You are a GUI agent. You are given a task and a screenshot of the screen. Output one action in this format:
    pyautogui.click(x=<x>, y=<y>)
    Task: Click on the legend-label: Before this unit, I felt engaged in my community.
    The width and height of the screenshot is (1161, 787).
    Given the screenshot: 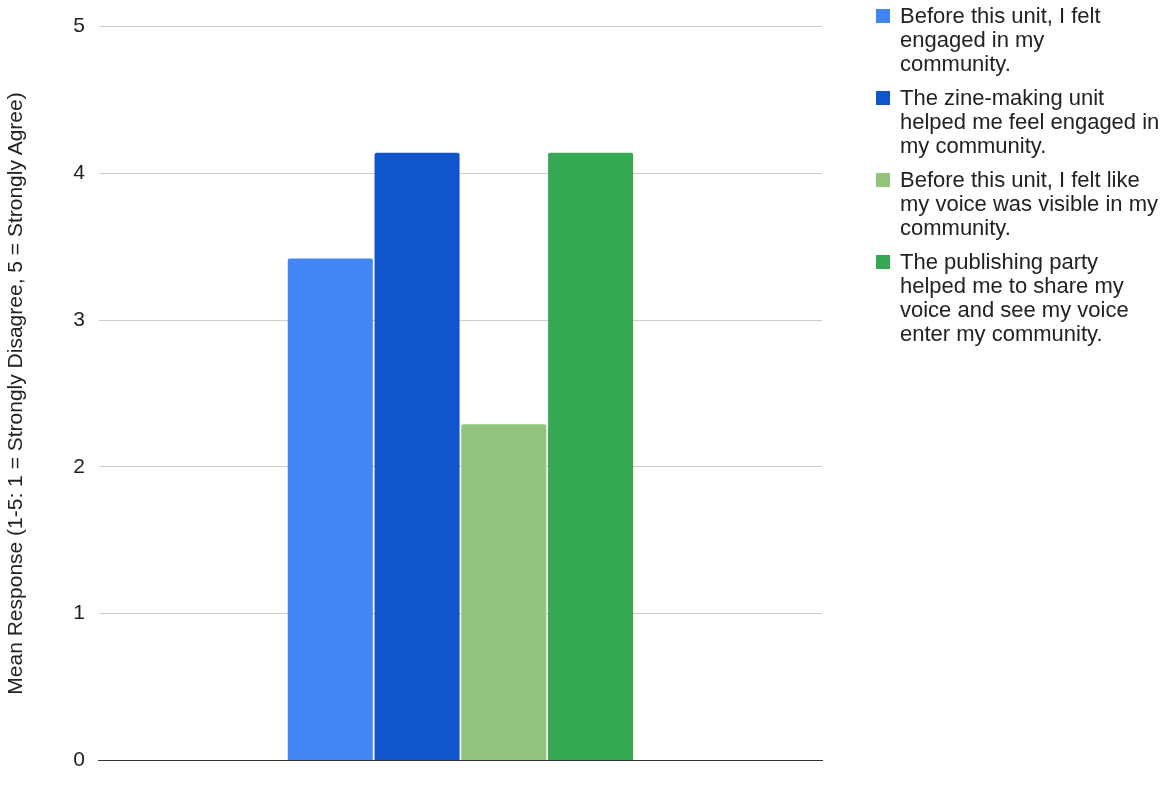 What is the action you would take?
    pyautogui.click(x=1001, y=39)
    